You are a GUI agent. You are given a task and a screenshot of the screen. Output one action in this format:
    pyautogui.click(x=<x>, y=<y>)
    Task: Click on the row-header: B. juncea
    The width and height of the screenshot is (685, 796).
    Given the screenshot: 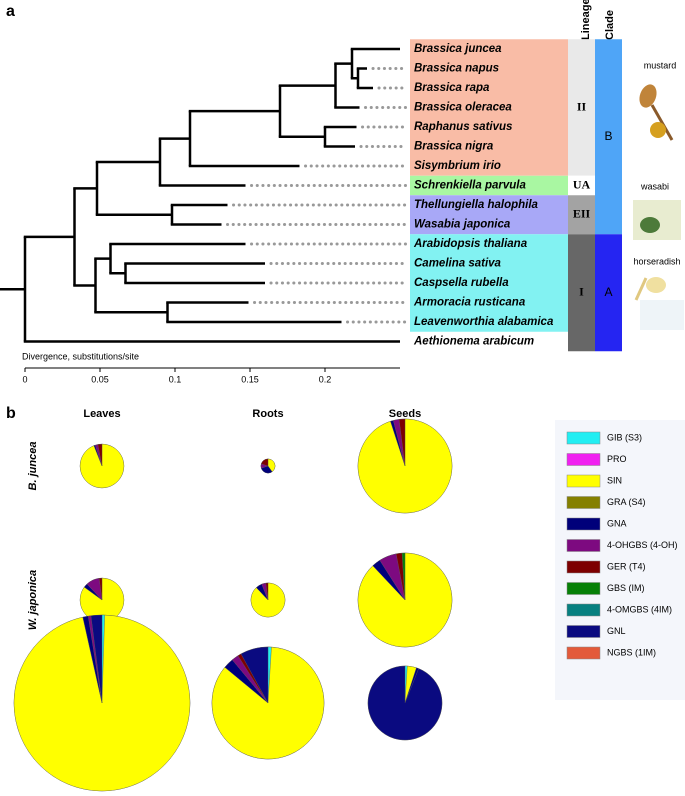 What is the action you would take?
    pyautogui.click(x=33, y=466)
    